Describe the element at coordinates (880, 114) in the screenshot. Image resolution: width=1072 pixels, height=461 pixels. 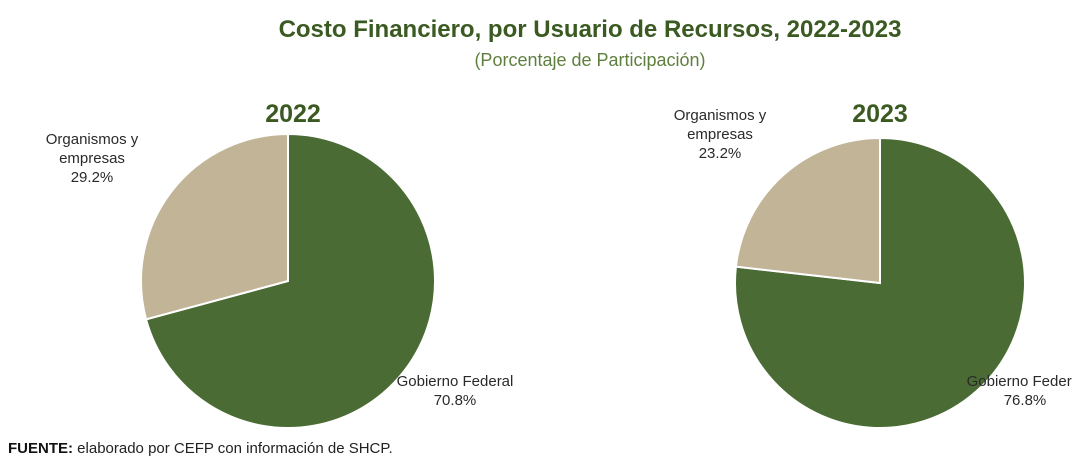
I see `pie-title: 2023` at that location.